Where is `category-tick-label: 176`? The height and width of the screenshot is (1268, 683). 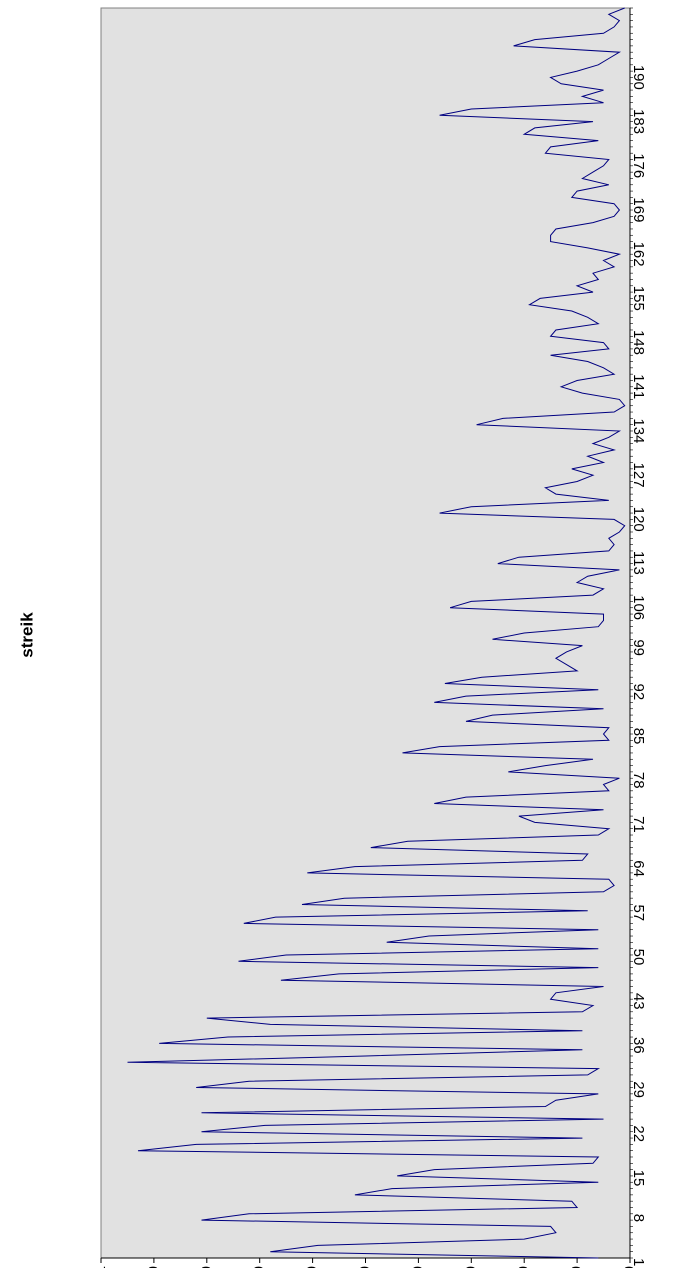
category-tick-label: 176 is located at coordinates (638, 165).